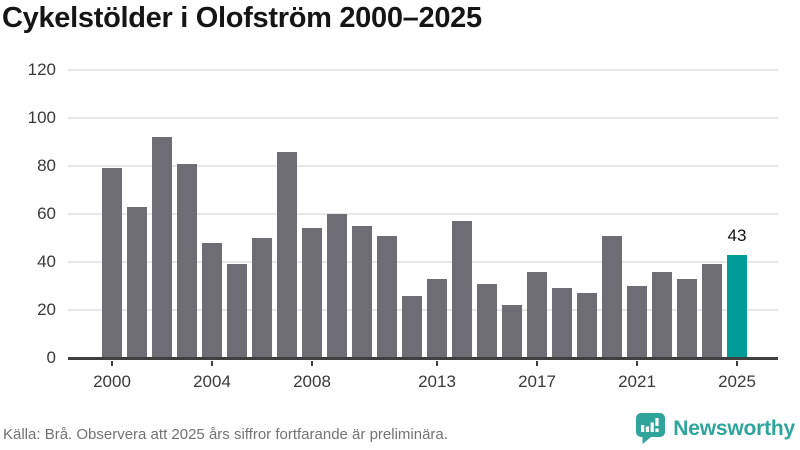 This screenshot has height=450, width=800. I want to click on chart-title: Cykelstölder i Olofström 2000–2025, so click(242, 18).